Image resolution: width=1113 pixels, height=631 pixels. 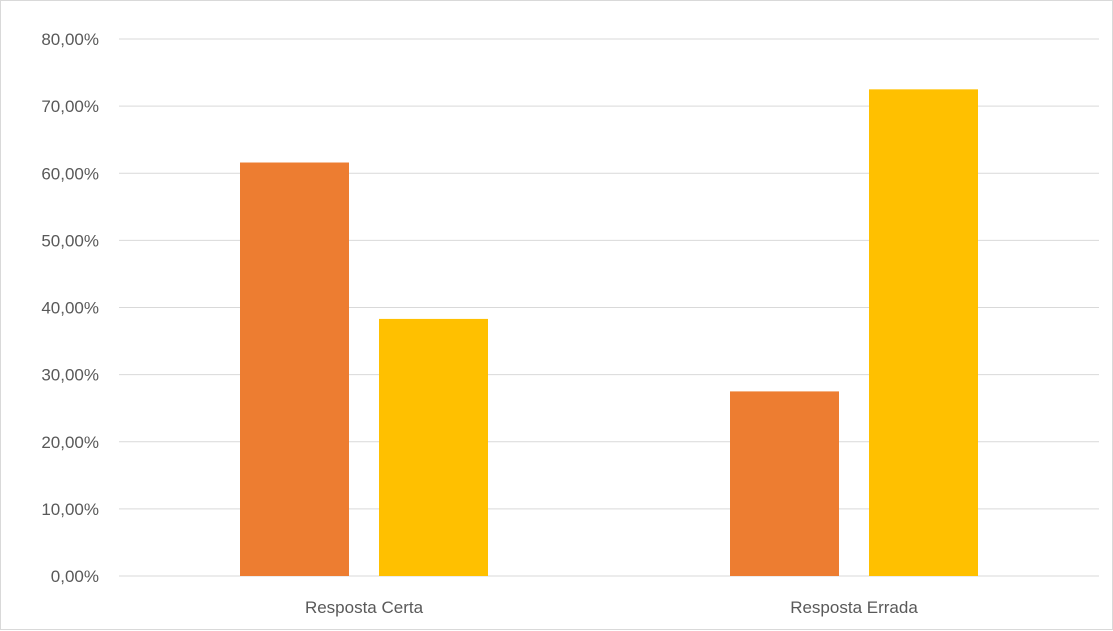 I want to click on y-tick-label: 30,00%, so click(x=70, y=375).